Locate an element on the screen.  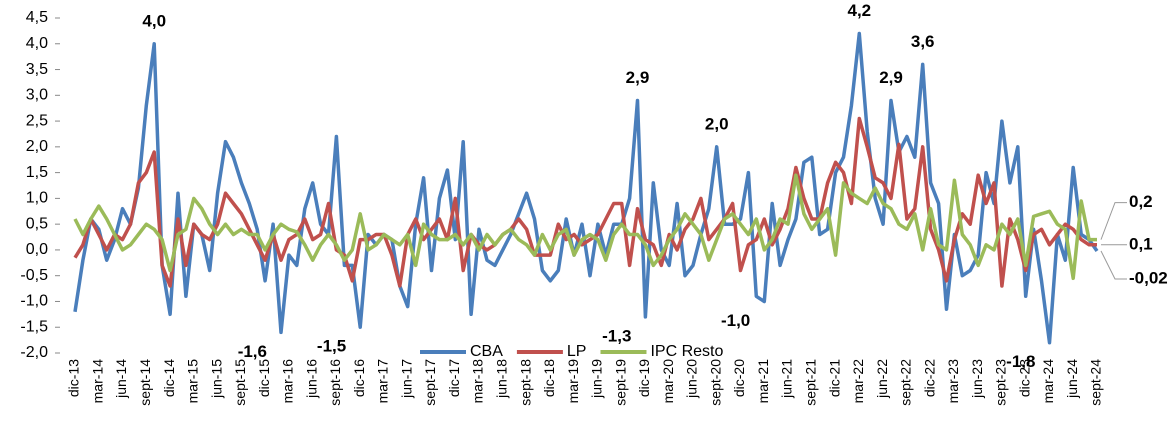
x-tick-label: sept-16 is located at coordinates (335, 382).